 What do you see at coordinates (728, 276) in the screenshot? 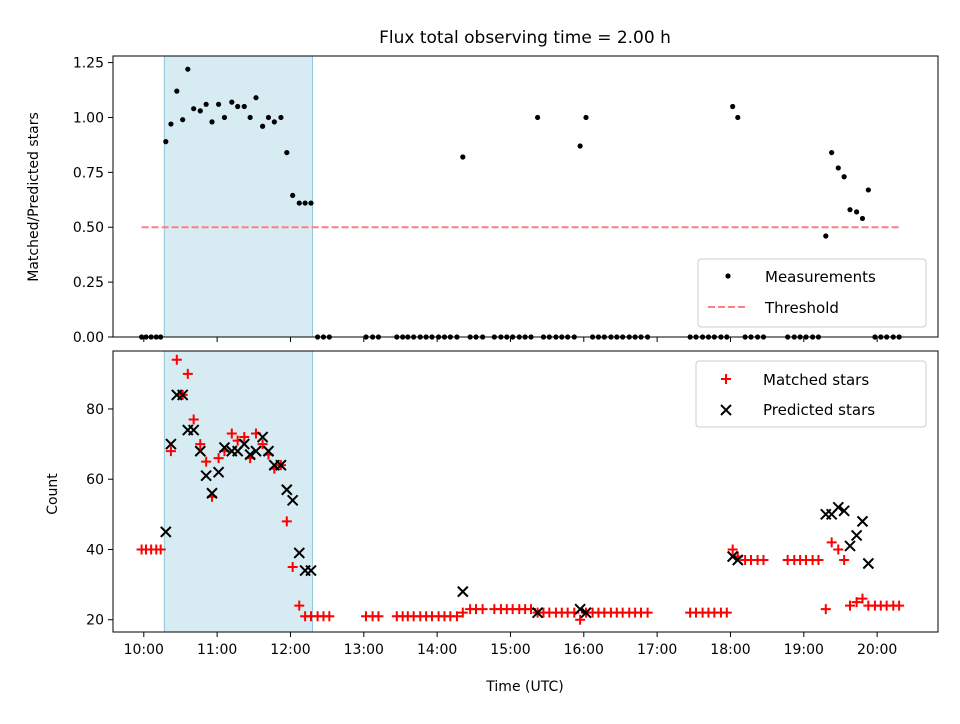
I see `legend-marker-measurements` at bounding box center [728, 276].